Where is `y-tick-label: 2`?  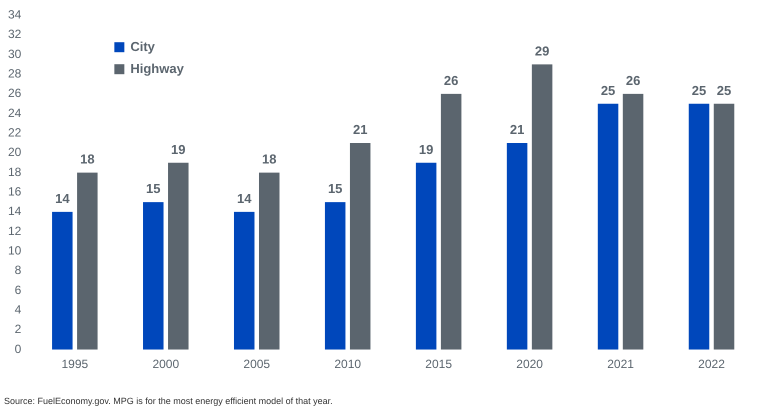 y-tick-label: 2 is located at coordinates (18, 329).